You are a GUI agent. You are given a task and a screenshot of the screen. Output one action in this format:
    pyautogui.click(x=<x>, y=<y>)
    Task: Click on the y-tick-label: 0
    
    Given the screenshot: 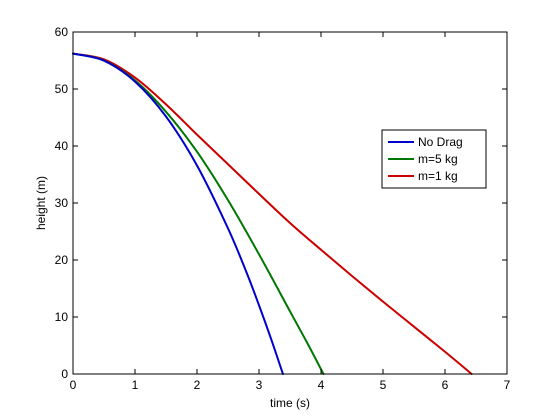 What is the action you would take?
    pyautogui.click(x=64, y=374)
    